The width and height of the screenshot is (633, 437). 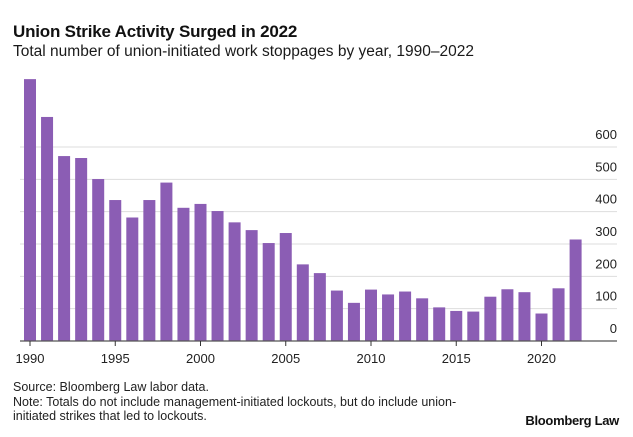 I want to click on bar-2004, so click(x=268, y=292).